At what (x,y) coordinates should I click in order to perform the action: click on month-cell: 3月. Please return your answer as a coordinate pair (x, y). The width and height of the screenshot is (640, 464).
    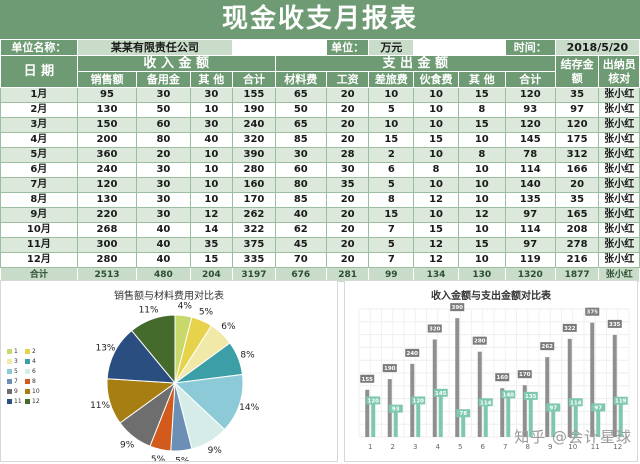
    Looking at the image, I should click on (39, 125).